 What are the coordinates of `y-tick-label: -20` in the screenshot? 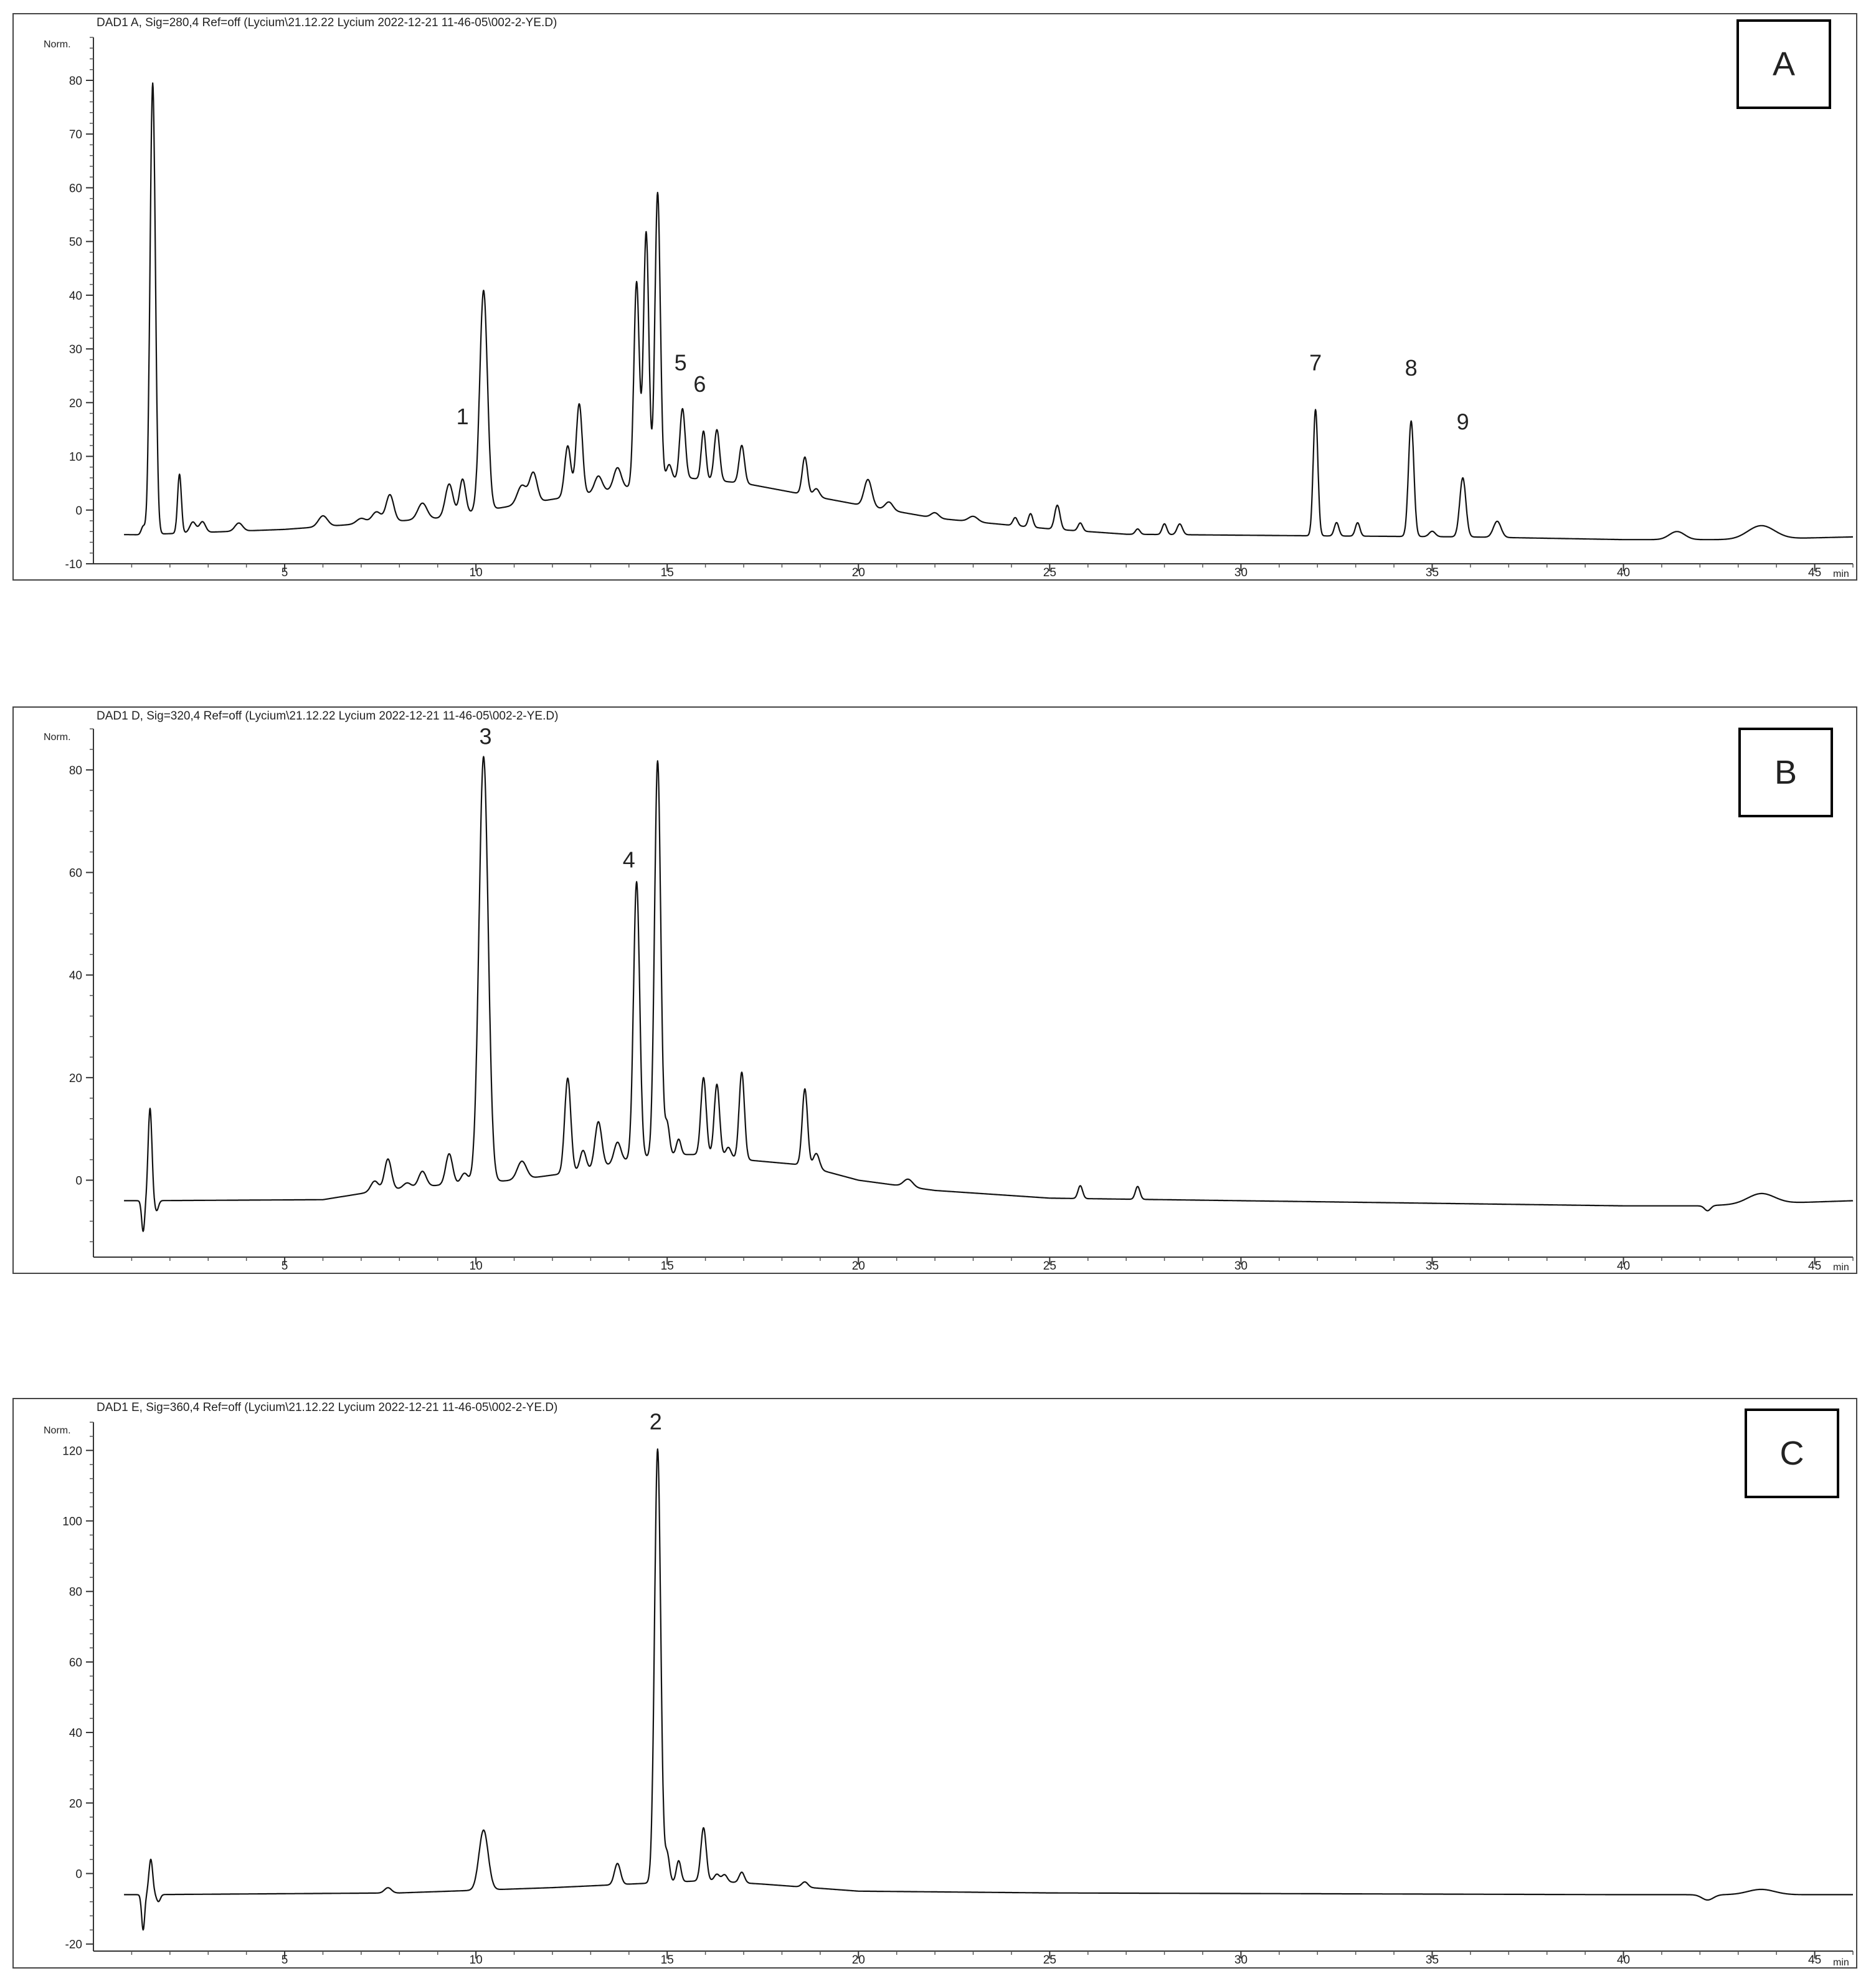 It's located at (73, 1945).